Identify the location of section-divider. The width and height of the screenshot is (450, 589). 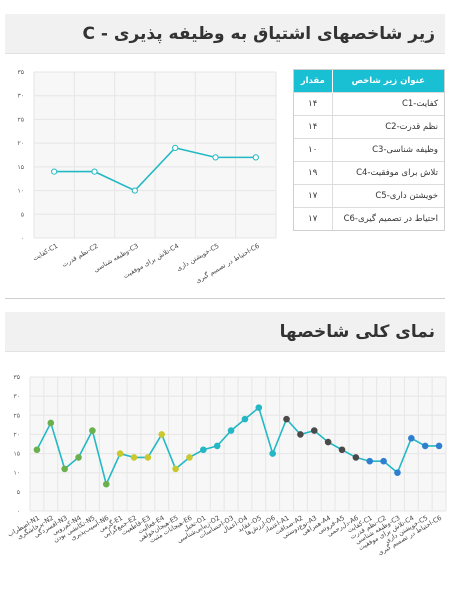
(225, 298).